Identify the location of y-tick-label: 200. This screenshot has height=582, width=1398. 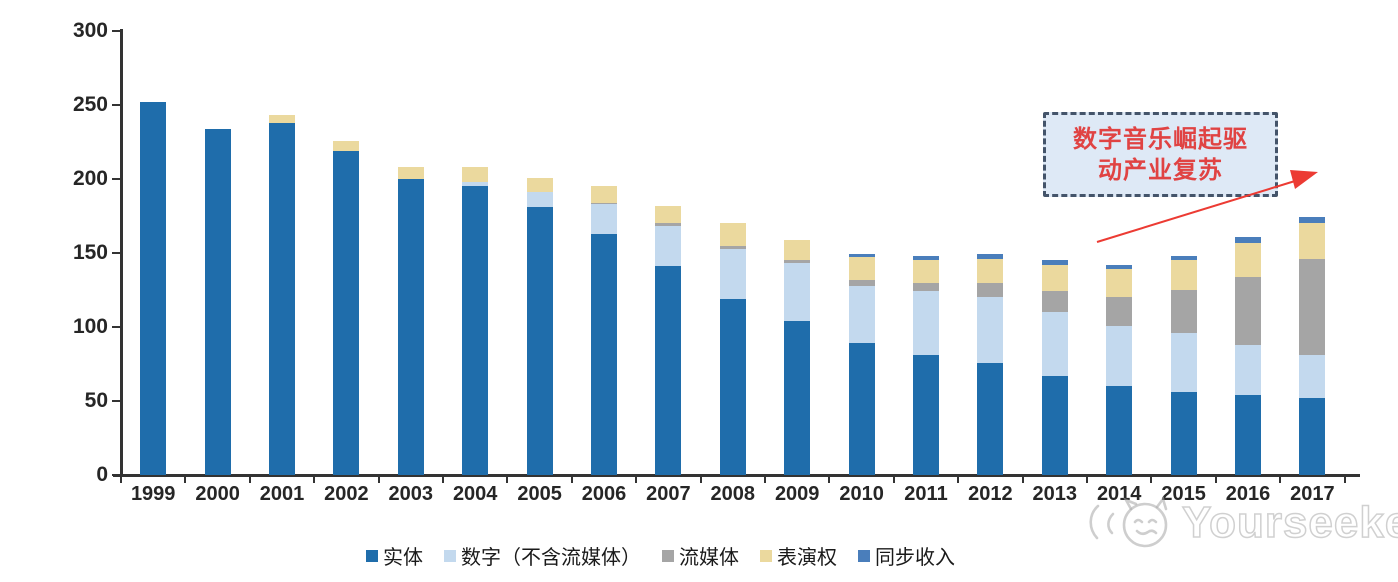
(90, 178).